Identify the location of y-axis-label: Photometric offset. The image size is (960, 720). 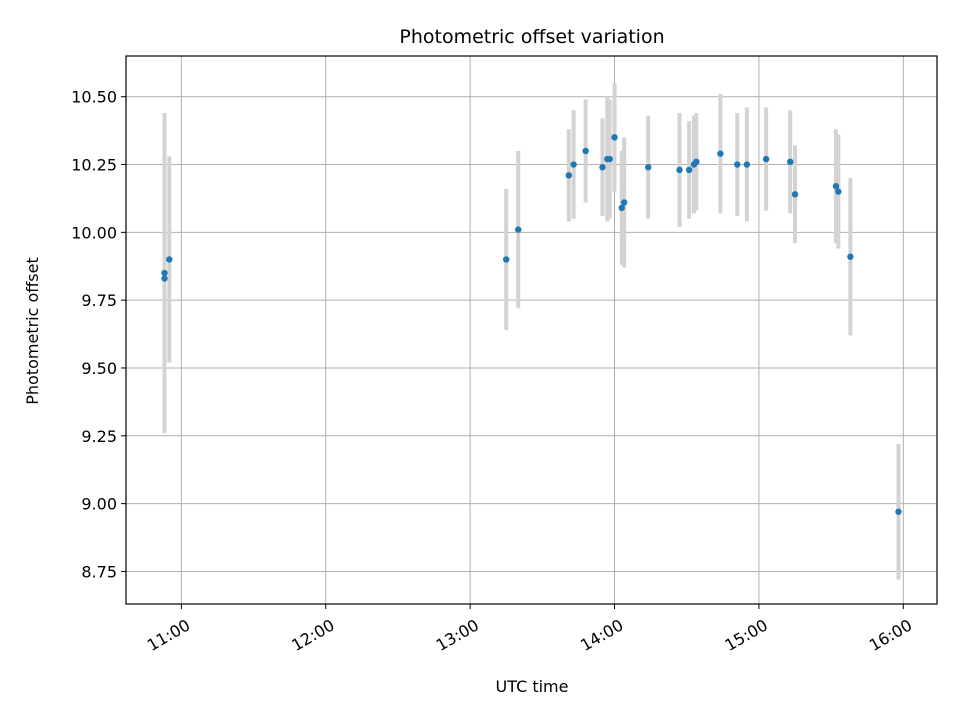
(32, 331).